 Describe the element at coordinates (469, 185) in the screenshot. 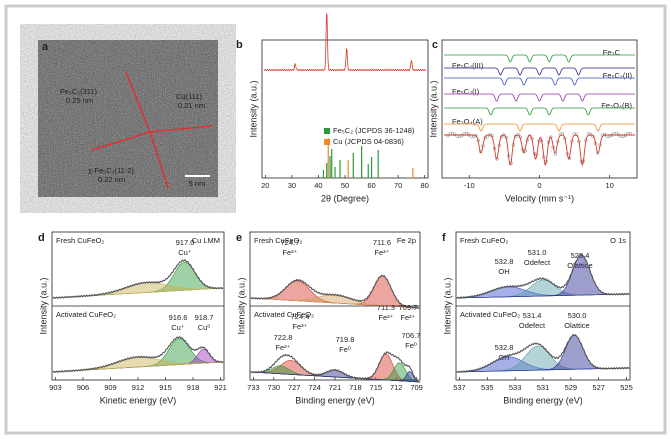

I see `x-tick-label: -10` at that location.